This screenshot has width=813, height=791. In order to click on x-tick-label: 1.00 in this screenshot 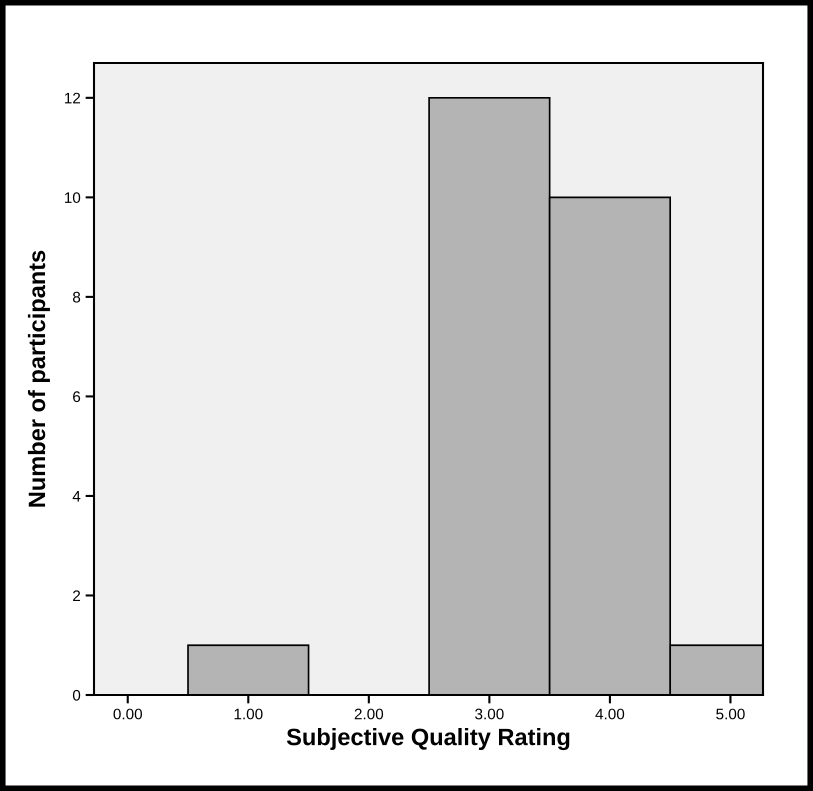, I will do `click(248, 714)`.